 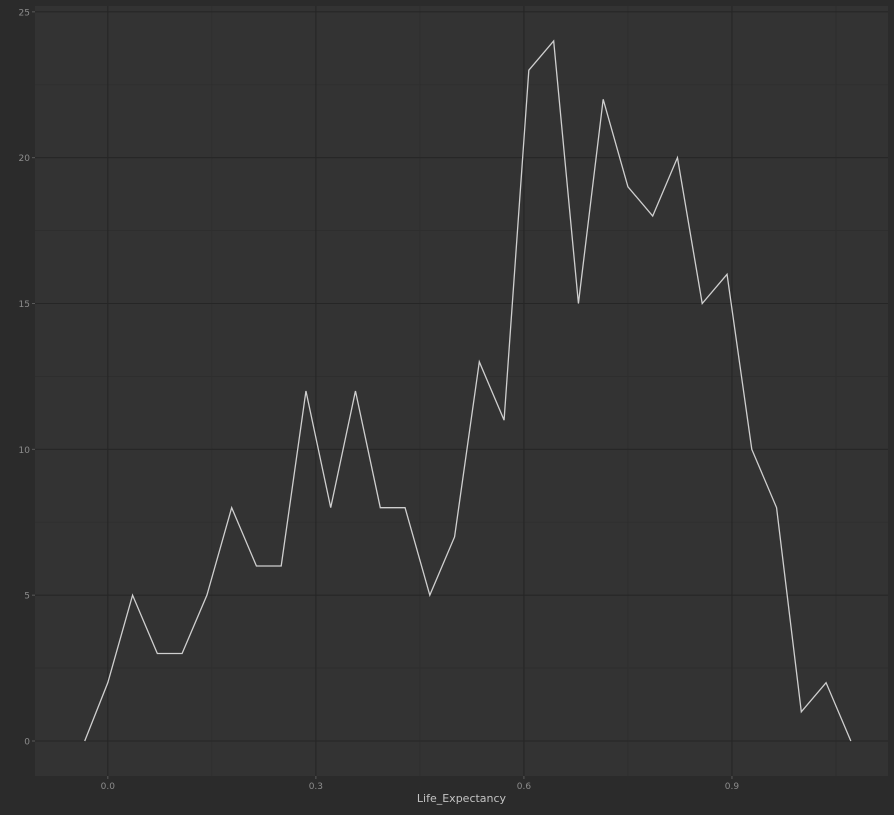 I want to click on x-tick-label: 0.0, so click(x=108, y=787).